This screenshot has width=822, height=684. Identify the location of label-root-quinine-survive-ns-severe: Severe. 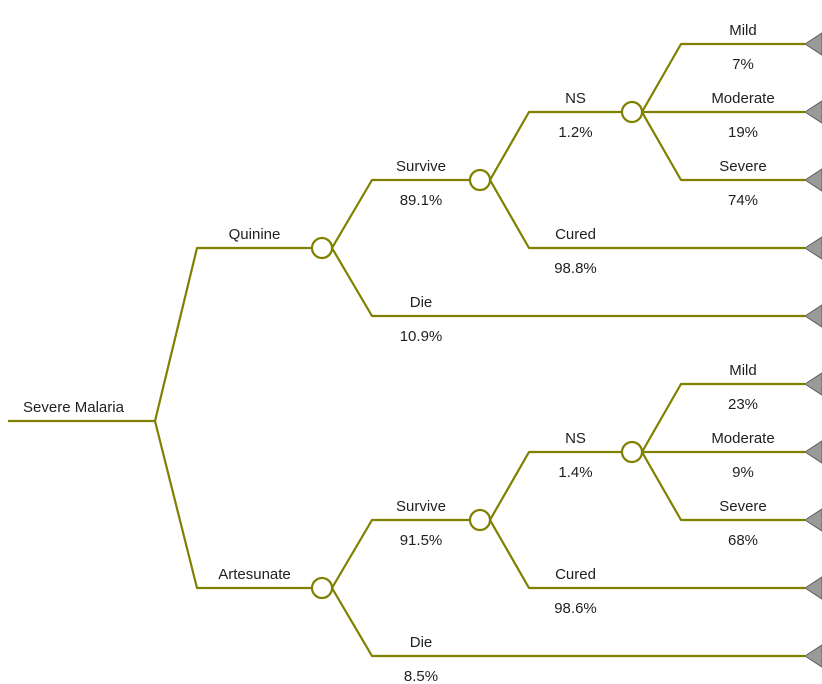
(743, 166).